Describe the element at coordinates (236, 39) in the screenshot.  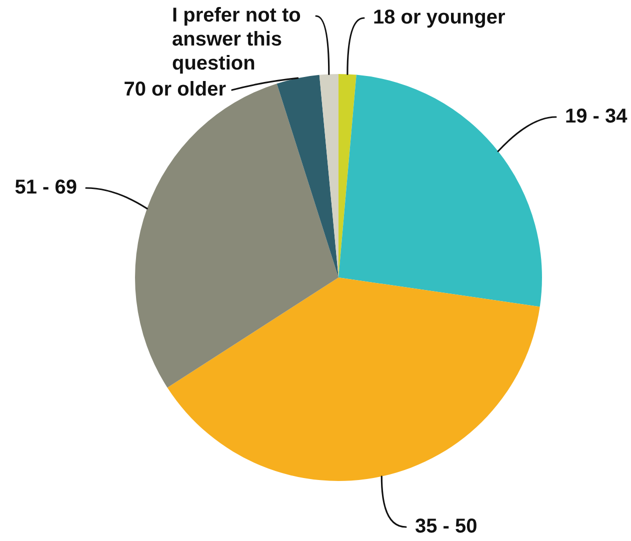
I see `slice-label: I prefer not to answer this question` at that location.